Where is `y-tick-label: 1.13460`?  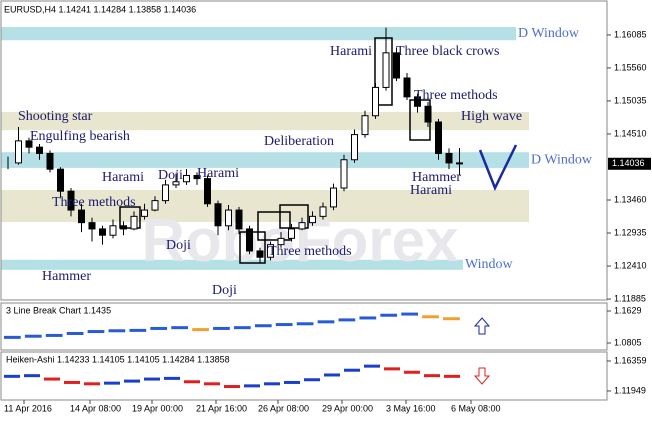 y-tick-label: 1.13460 is located at coordinates (630, 199).